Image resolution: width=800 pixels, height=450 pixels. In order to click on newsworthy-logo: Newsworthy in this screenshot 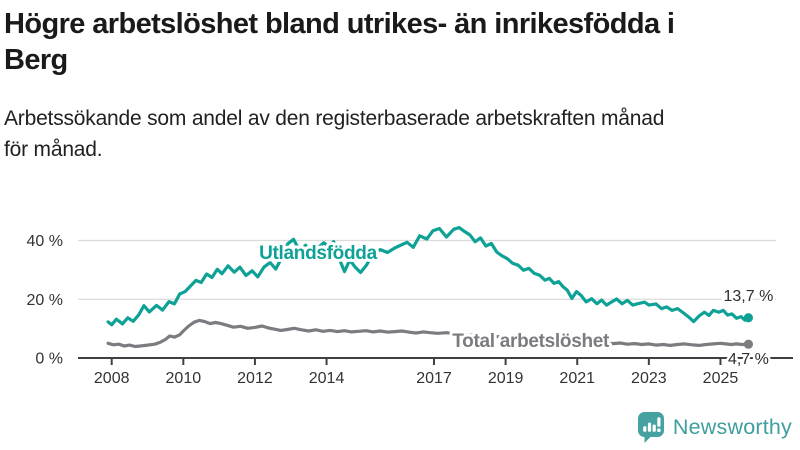, I will do `click(714, 427)`.